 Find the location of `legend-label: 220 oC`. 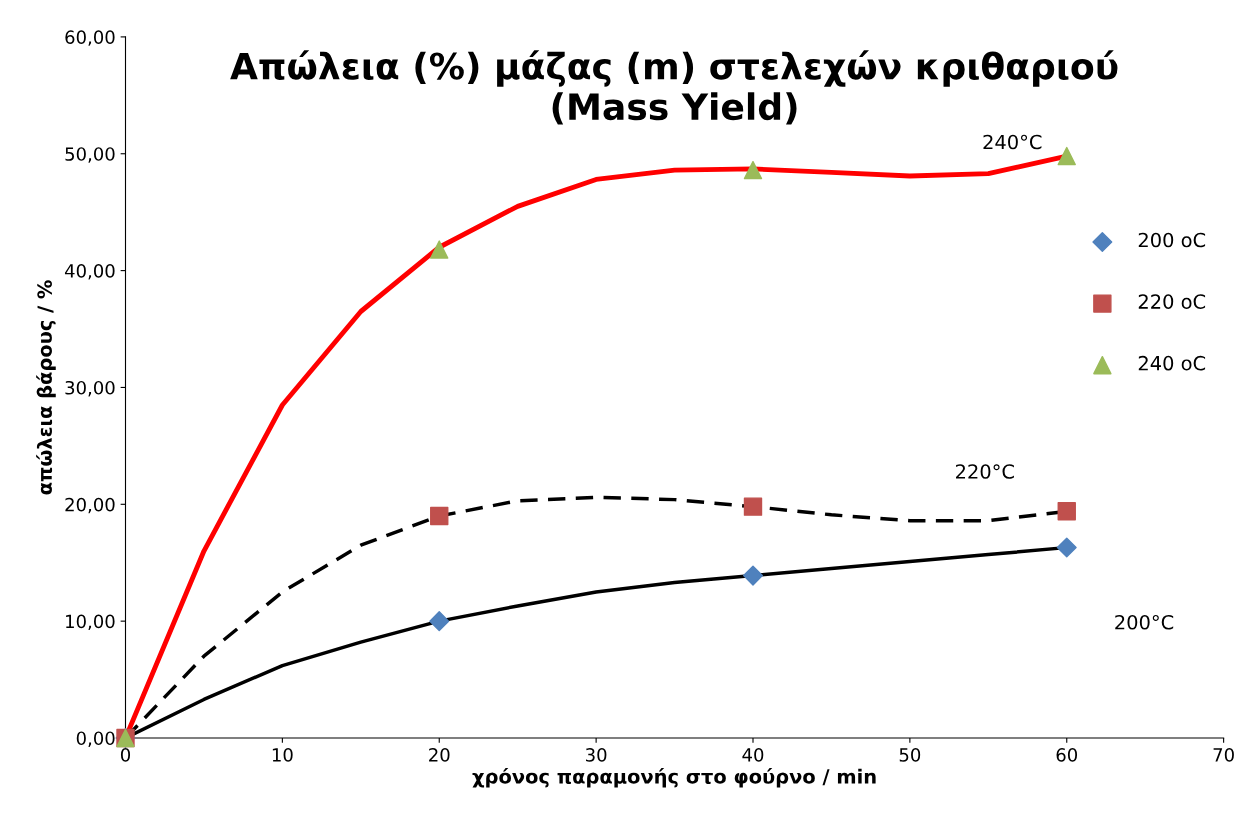

legend-label: 220 oC is located at coordinates (1172, 301).